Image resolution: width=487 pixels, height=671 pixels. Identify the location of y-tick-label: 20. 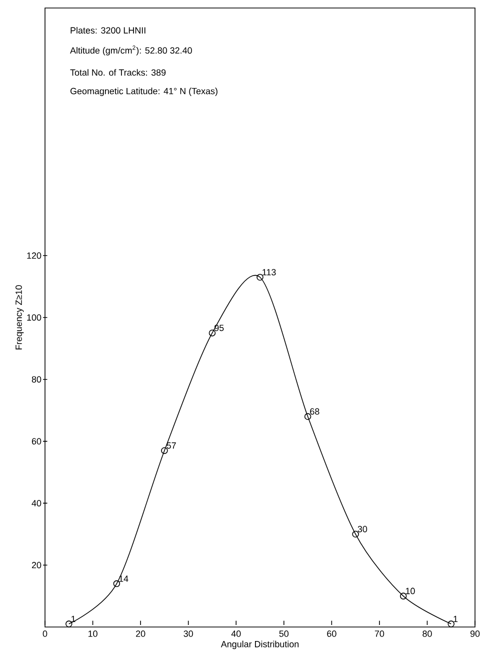
(37, 565).